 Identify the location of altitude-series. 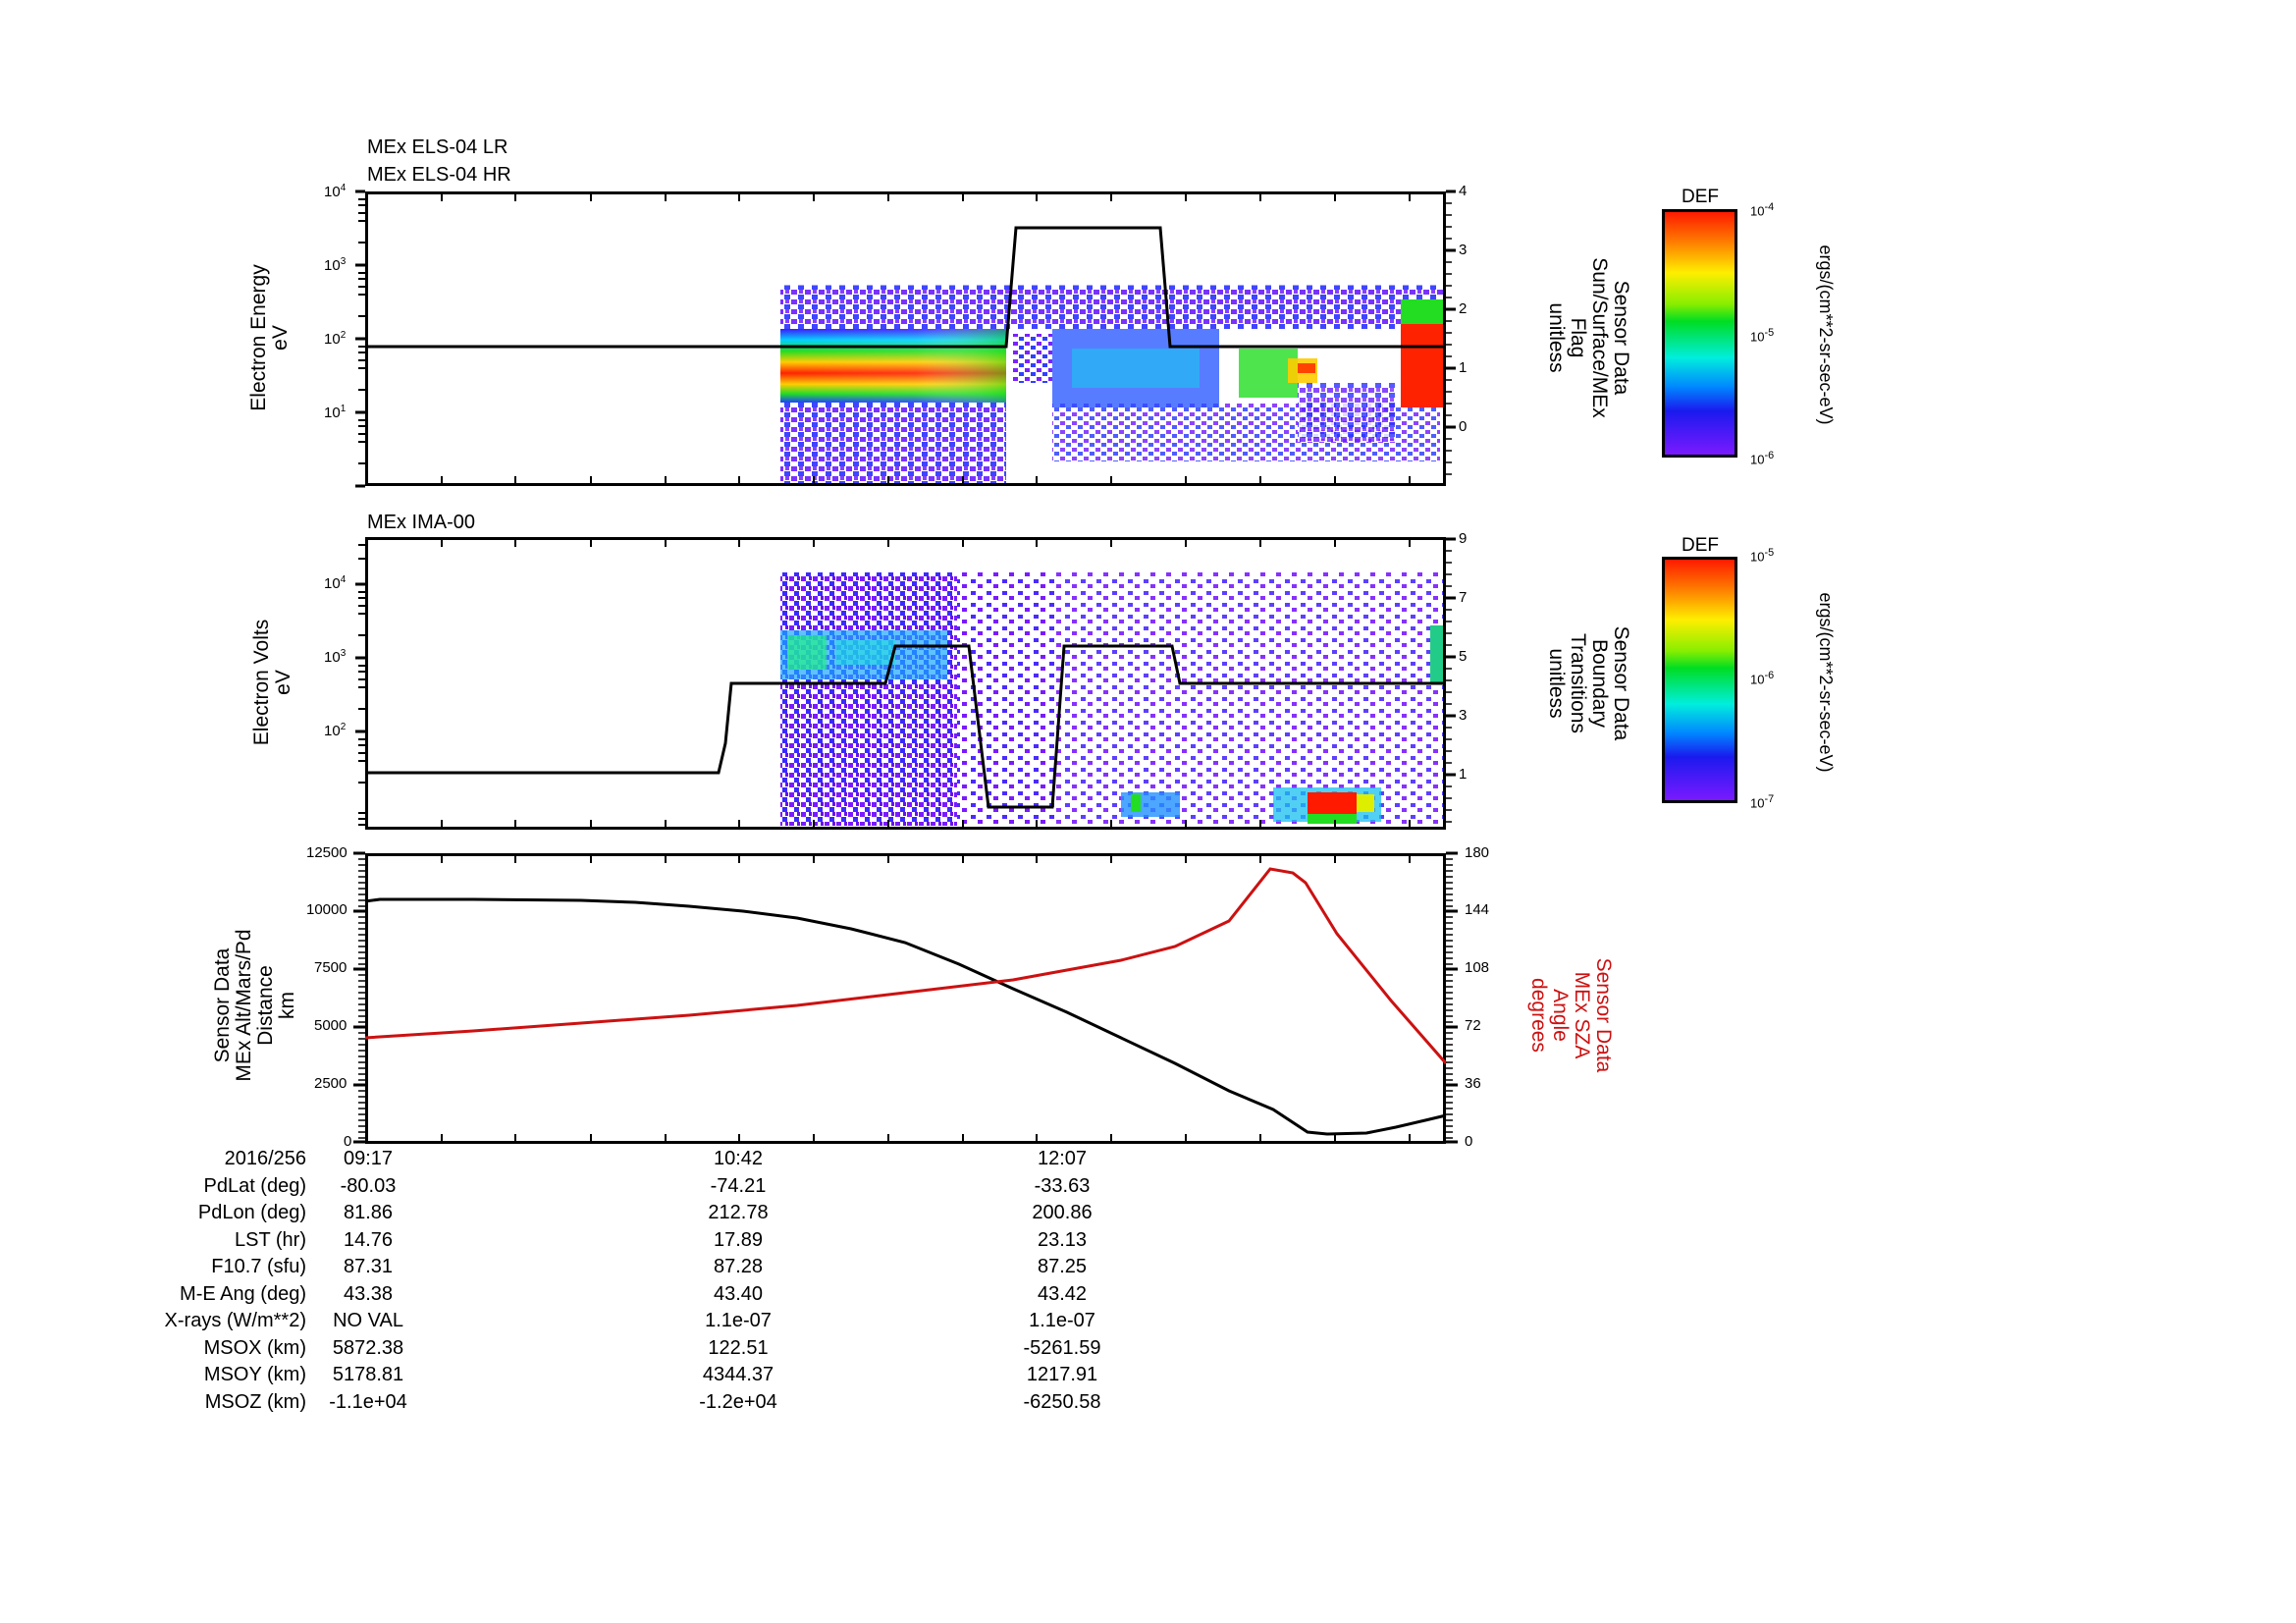
(905, 1017).